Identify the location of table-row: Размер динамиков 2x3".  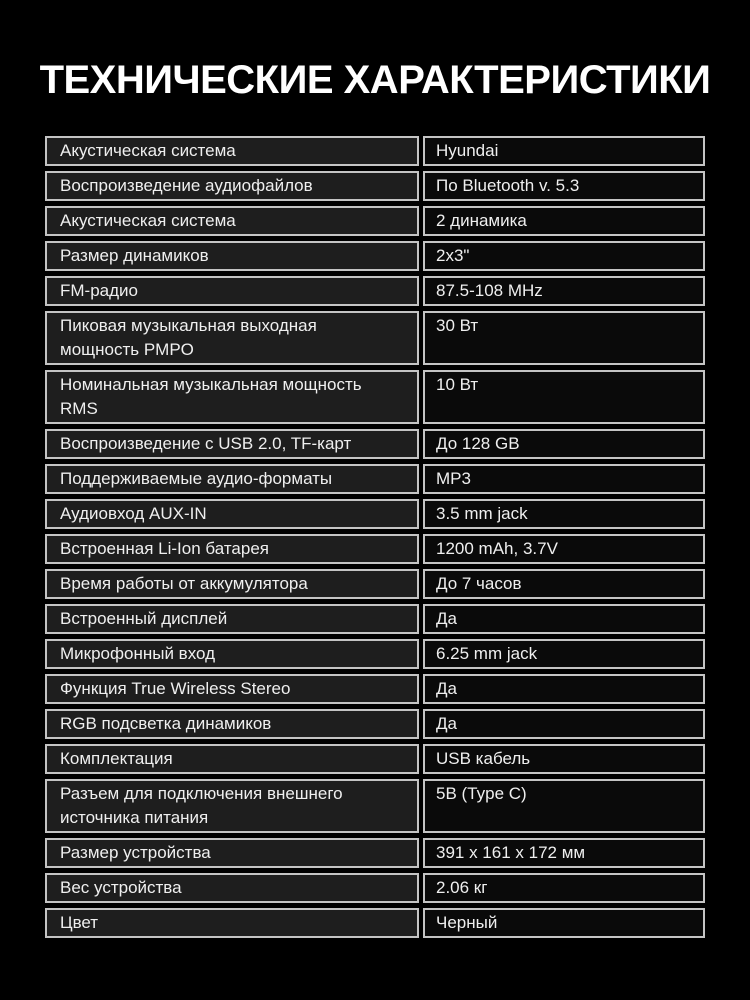
(375, 256).